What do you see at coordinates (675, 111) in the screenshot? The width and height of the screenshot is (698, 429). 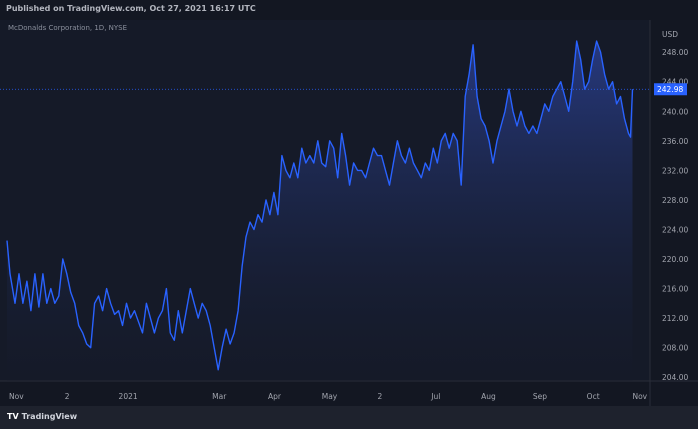 I see `y-tick-label: 240.00` at bounding box center [675, 111].